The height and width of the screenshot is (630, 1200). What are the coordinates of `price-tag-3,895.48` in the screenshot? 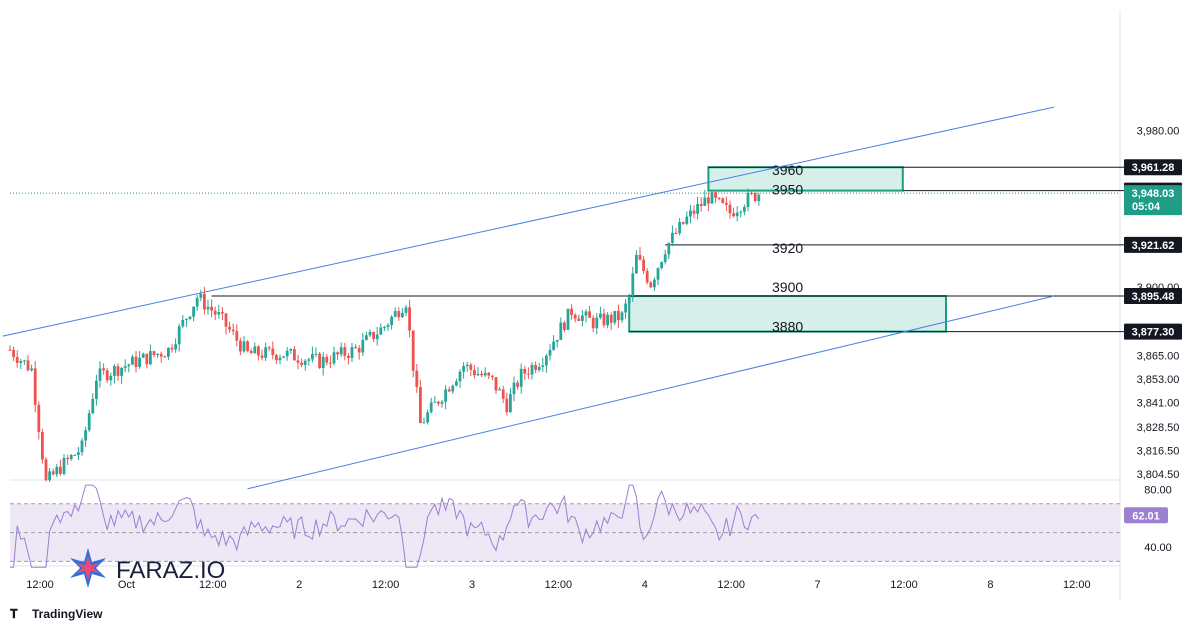 It's located at (1153, 296).